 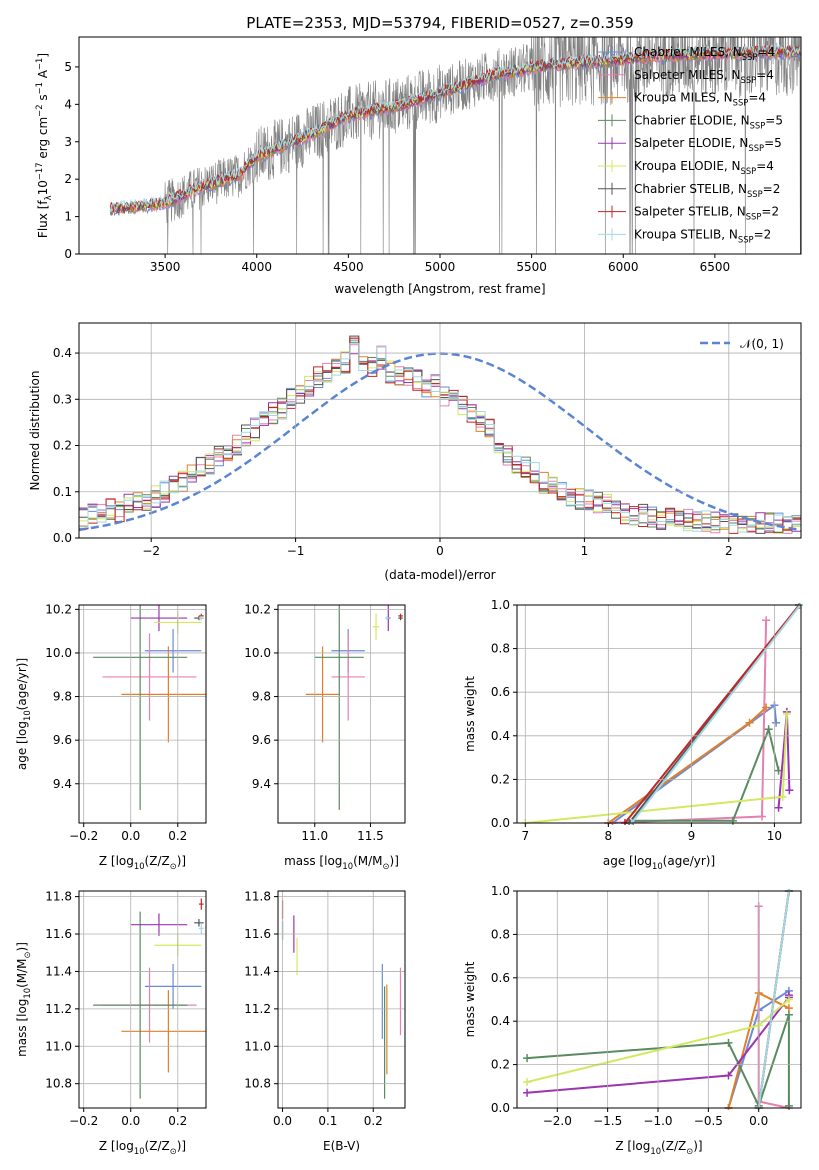 What do you see at coordinates (296, 551) in the screenshot?
I see `residuals-xtick-label: −1` at bounding box center [296, 551].